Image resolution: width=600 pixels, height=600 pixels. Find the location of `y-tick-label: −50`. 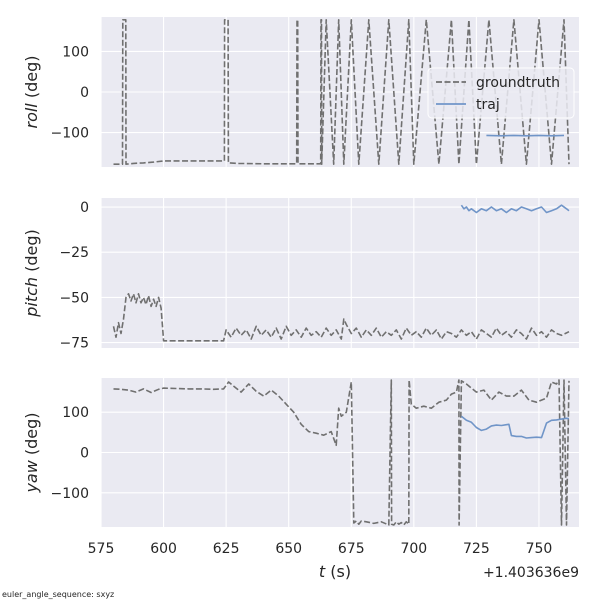

y-tick-label: −50 is located at coordinates (74, 298).